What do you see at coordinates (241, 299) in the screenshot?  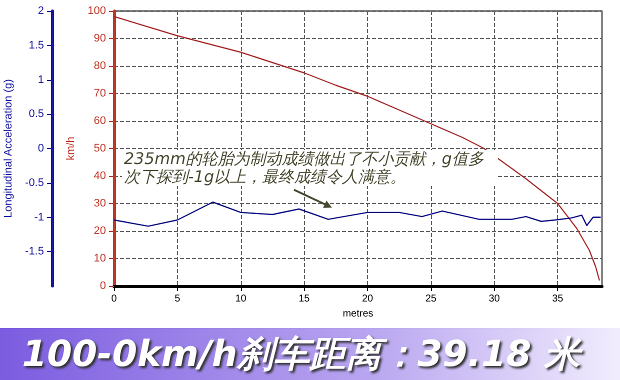 I see `x-tick-label: 10` at bounding box center [241, 299].